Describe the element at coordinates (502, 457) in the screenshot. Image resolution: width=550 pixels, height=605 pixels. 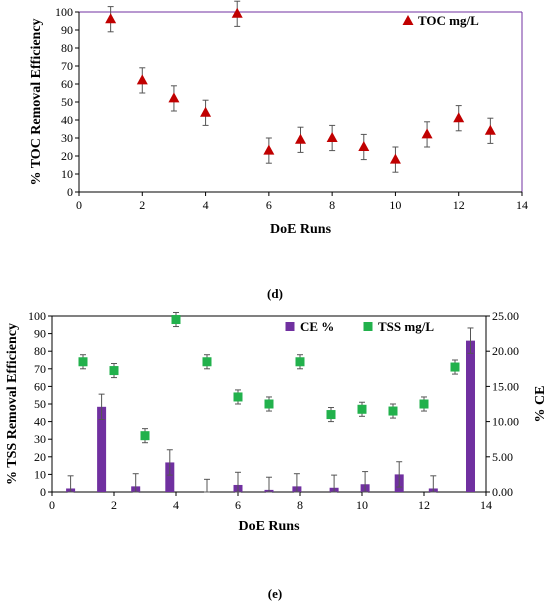
I see `y2-tick-label: 5.00` at that location.